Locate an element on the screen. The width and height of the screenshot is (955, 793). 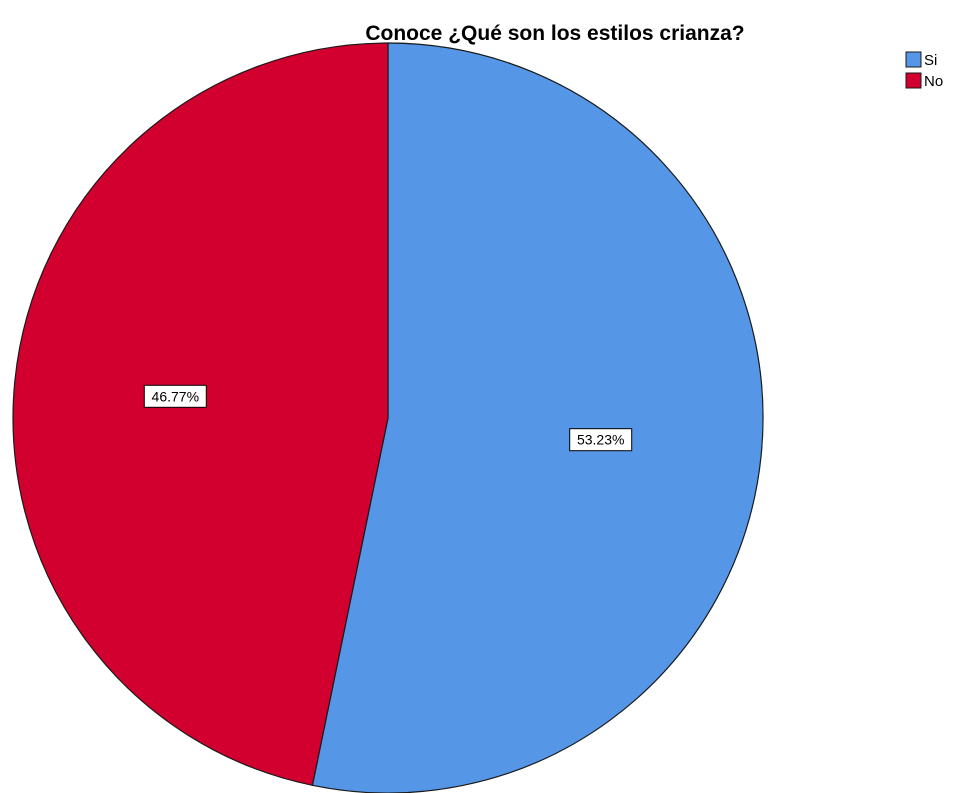
chart-title: Conoce ¿Qué son los estilos crianza? is located at coordinates (554, 33).